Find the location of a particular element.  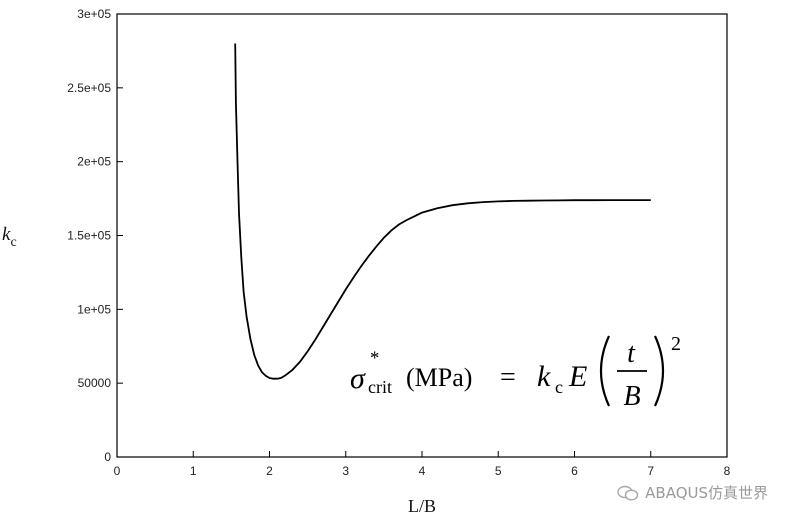

x-tick-label: 5 is located at coordinates (498, 471).